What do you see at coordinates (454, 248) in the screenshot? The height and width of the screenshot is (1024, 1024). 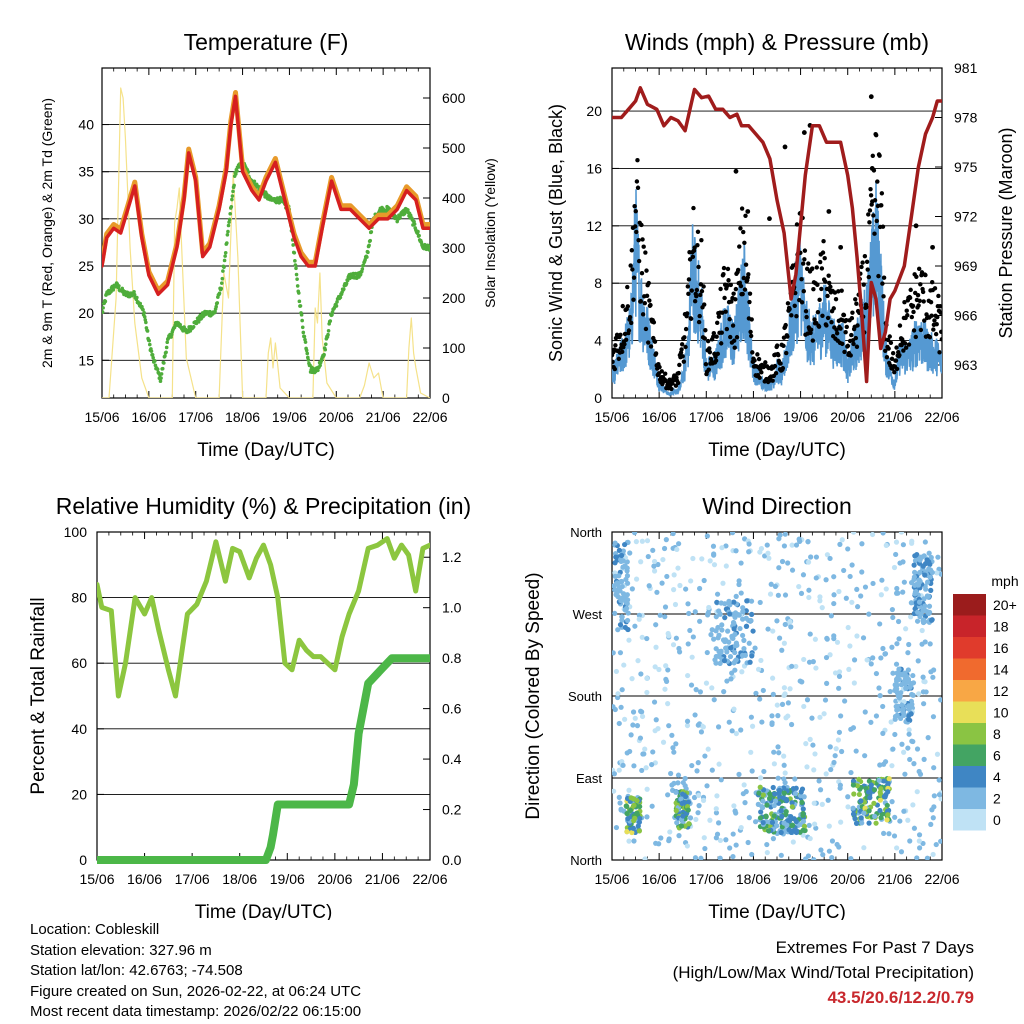 I see `y2-tick-label: 300` at bounding box center [454, 248].